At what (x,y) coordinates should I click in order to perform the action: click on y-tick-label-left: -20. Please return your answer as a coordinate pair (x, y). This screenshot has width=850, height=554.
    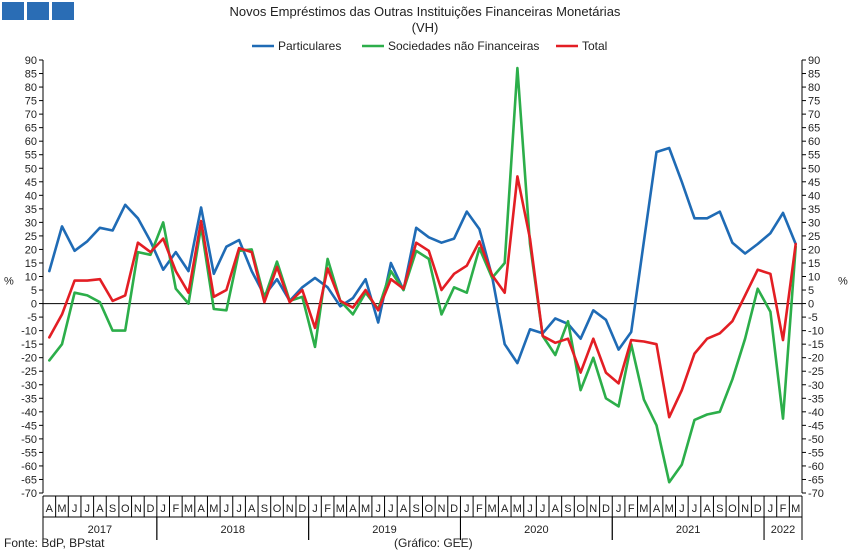
    Looking at the image, I should click on (29, 359).